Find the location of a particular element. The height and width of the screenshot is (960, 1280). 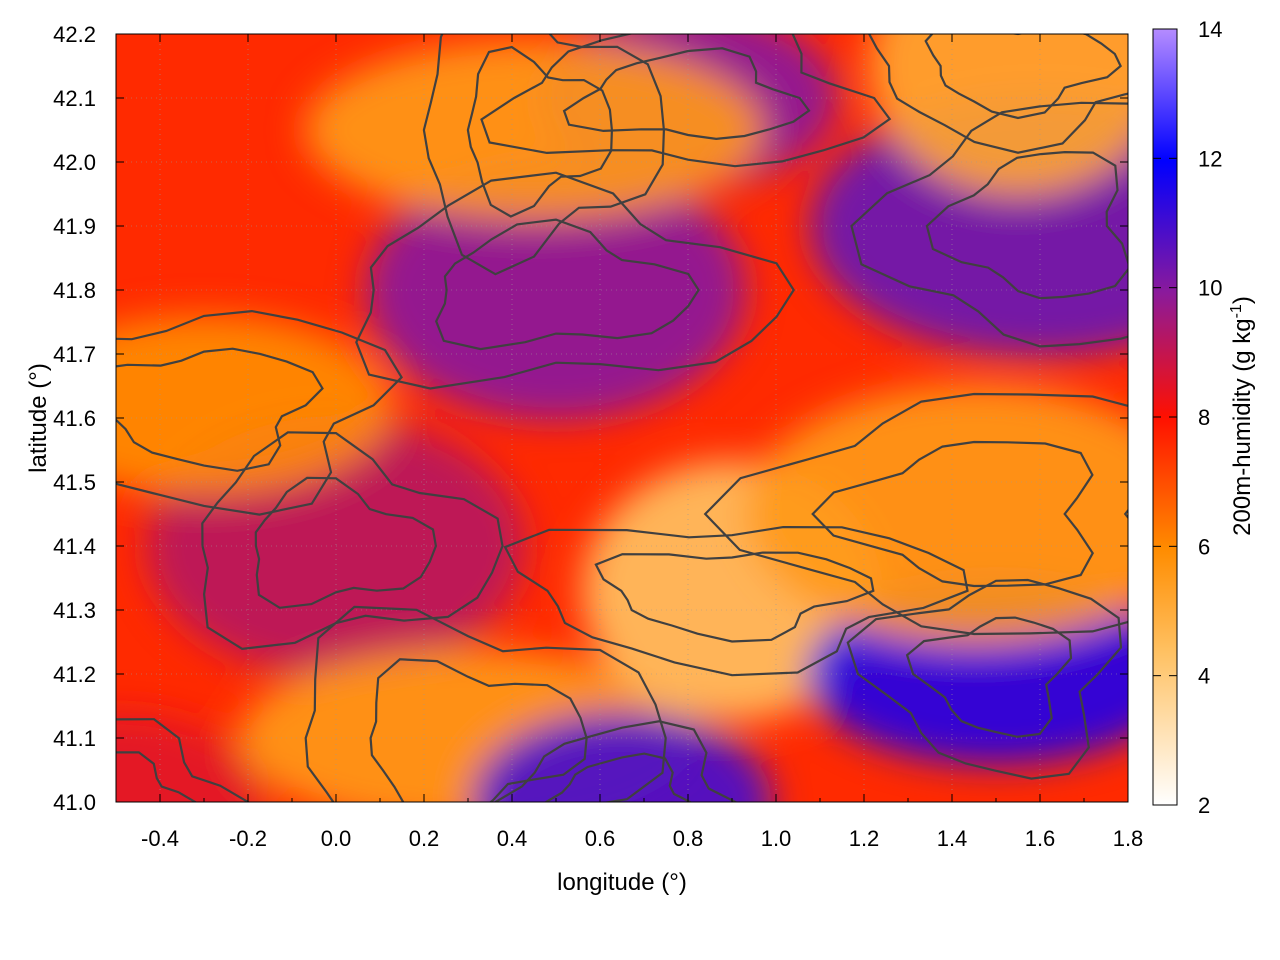

y-tick-label: 41.9 is located at coordinates (74, 226).